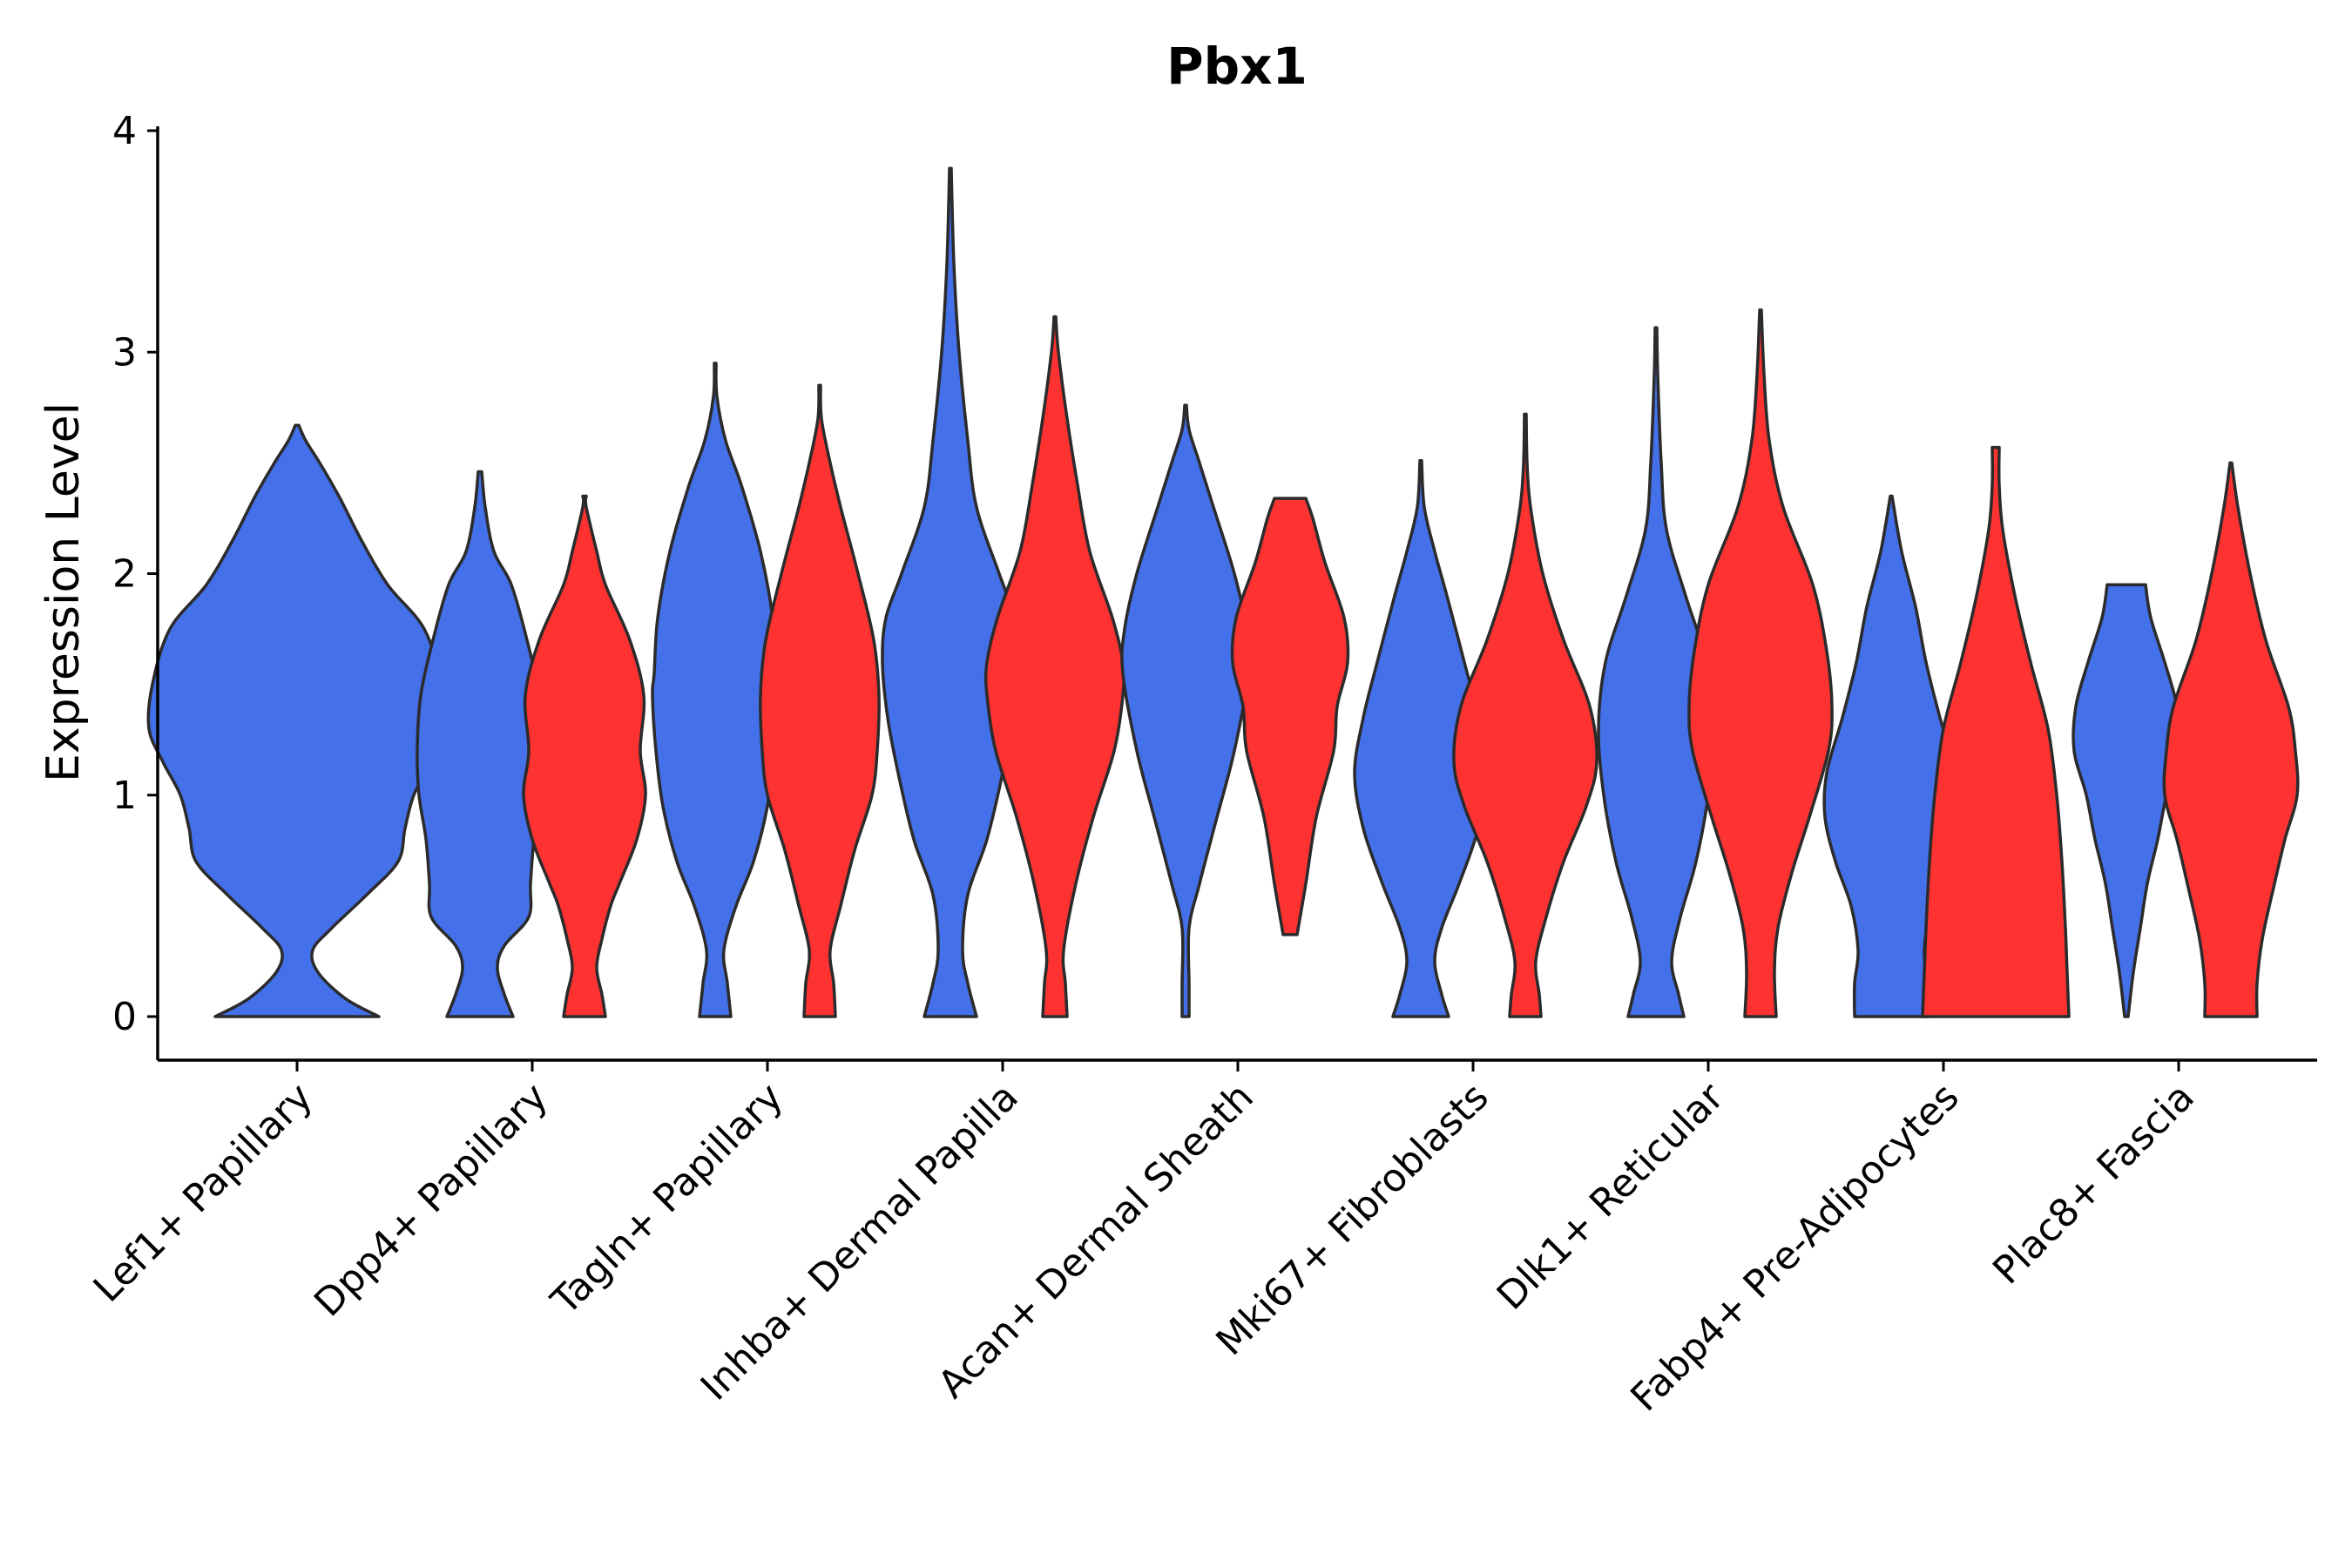 This screenshot has height=1568, width=2352. I want to click on y-axis-label: Expression Level, so click(64, 592).